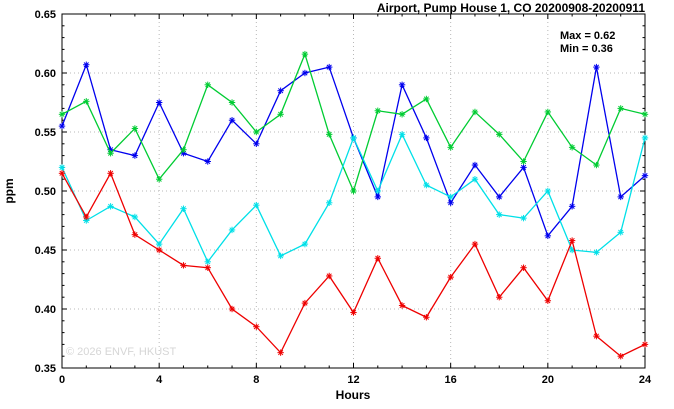 This screenshot has height=409, width=674. What do you see at coordinates (45, 251) in the screenshot?
I see `y-tick-label: 0.45` at bounding box center [45, 251].